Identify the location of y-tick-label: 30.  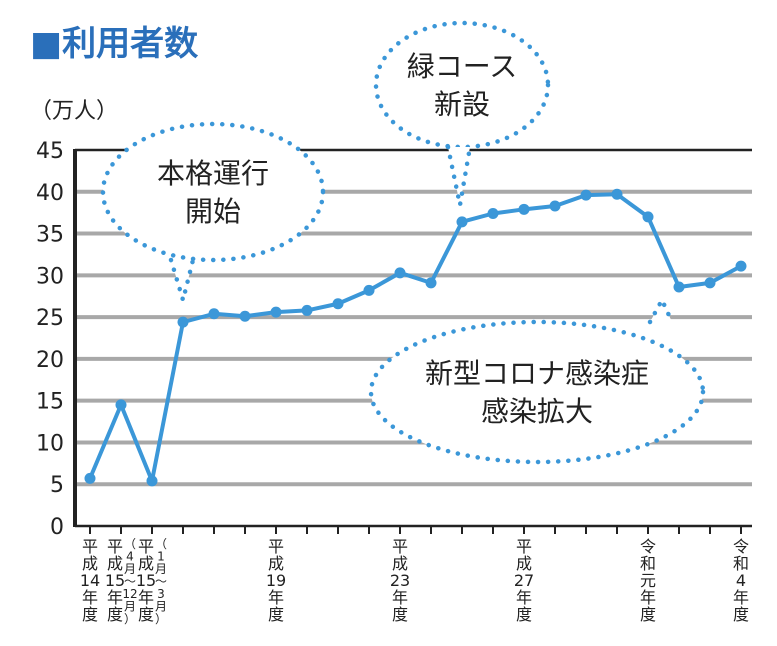
(50, 276).